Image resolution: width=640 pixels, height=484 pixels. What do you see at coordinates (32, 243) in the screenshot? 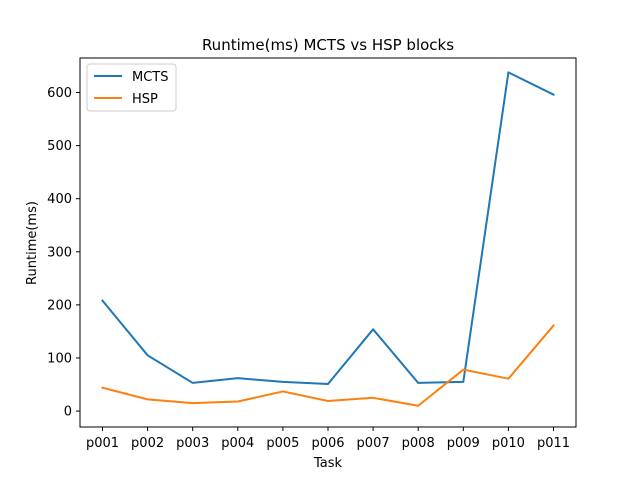
I see `y-axis-label: Runtime(ms)` at bounding box center [32, 243].